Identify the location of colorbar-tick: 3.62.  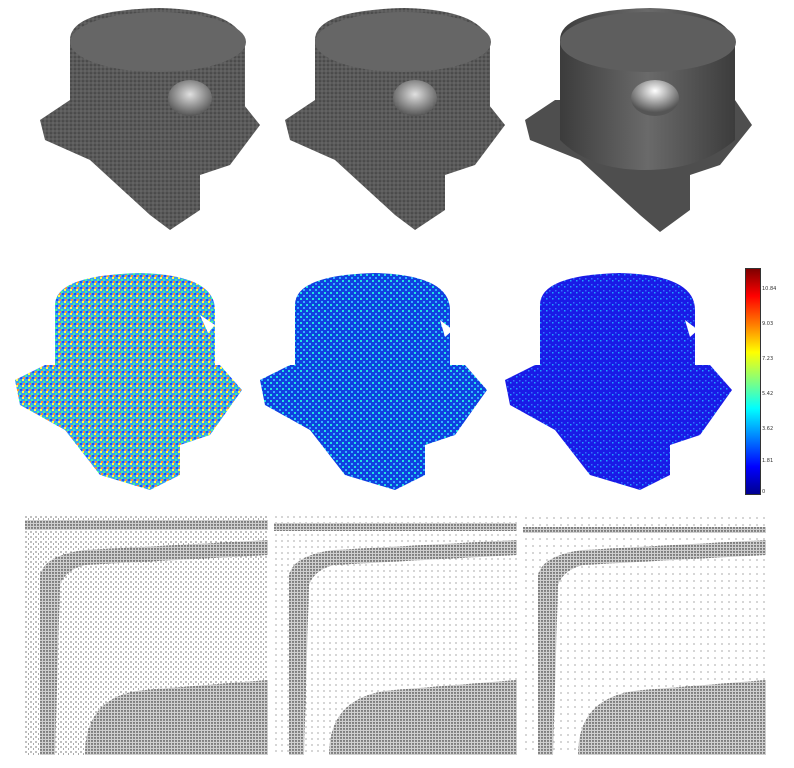
(768, 429).